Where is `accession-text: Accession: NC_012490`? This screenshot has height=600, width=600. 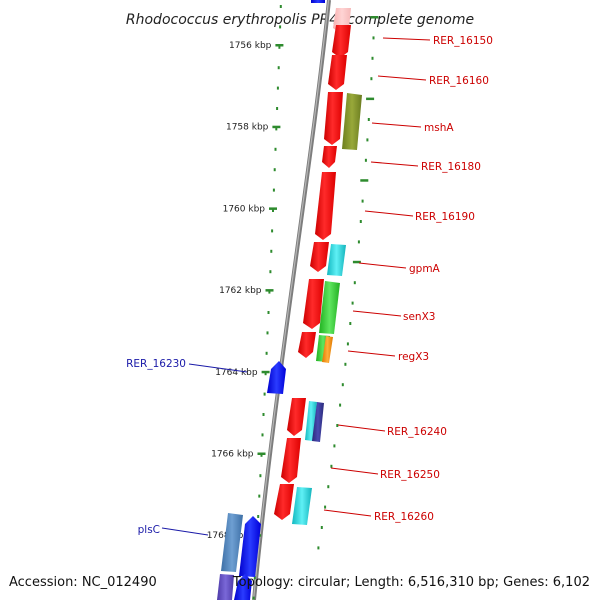 accession-text: Accession: NC_012490 is located at coordinates (83, 582).